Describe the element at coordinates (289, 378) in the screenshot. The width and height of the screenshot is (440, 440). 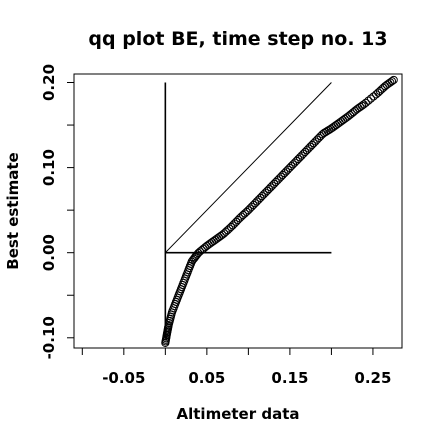
I see `x-tick-label: 0.15` at that location.